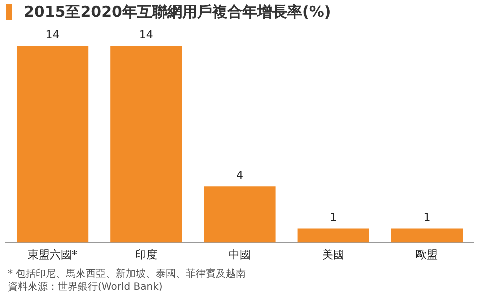  Describe the element at coordinates (333, 255) in the screenshot. I see `x-tick-label: 美國` at that location.